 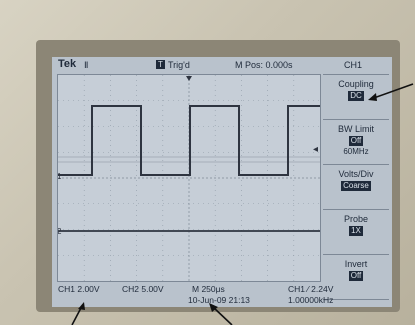 What do you see at coordinates (311, 289) in the screenshot?
I see `trigger-level: CH1 ⁄ 2.24V` at bounding box center [311, 289].